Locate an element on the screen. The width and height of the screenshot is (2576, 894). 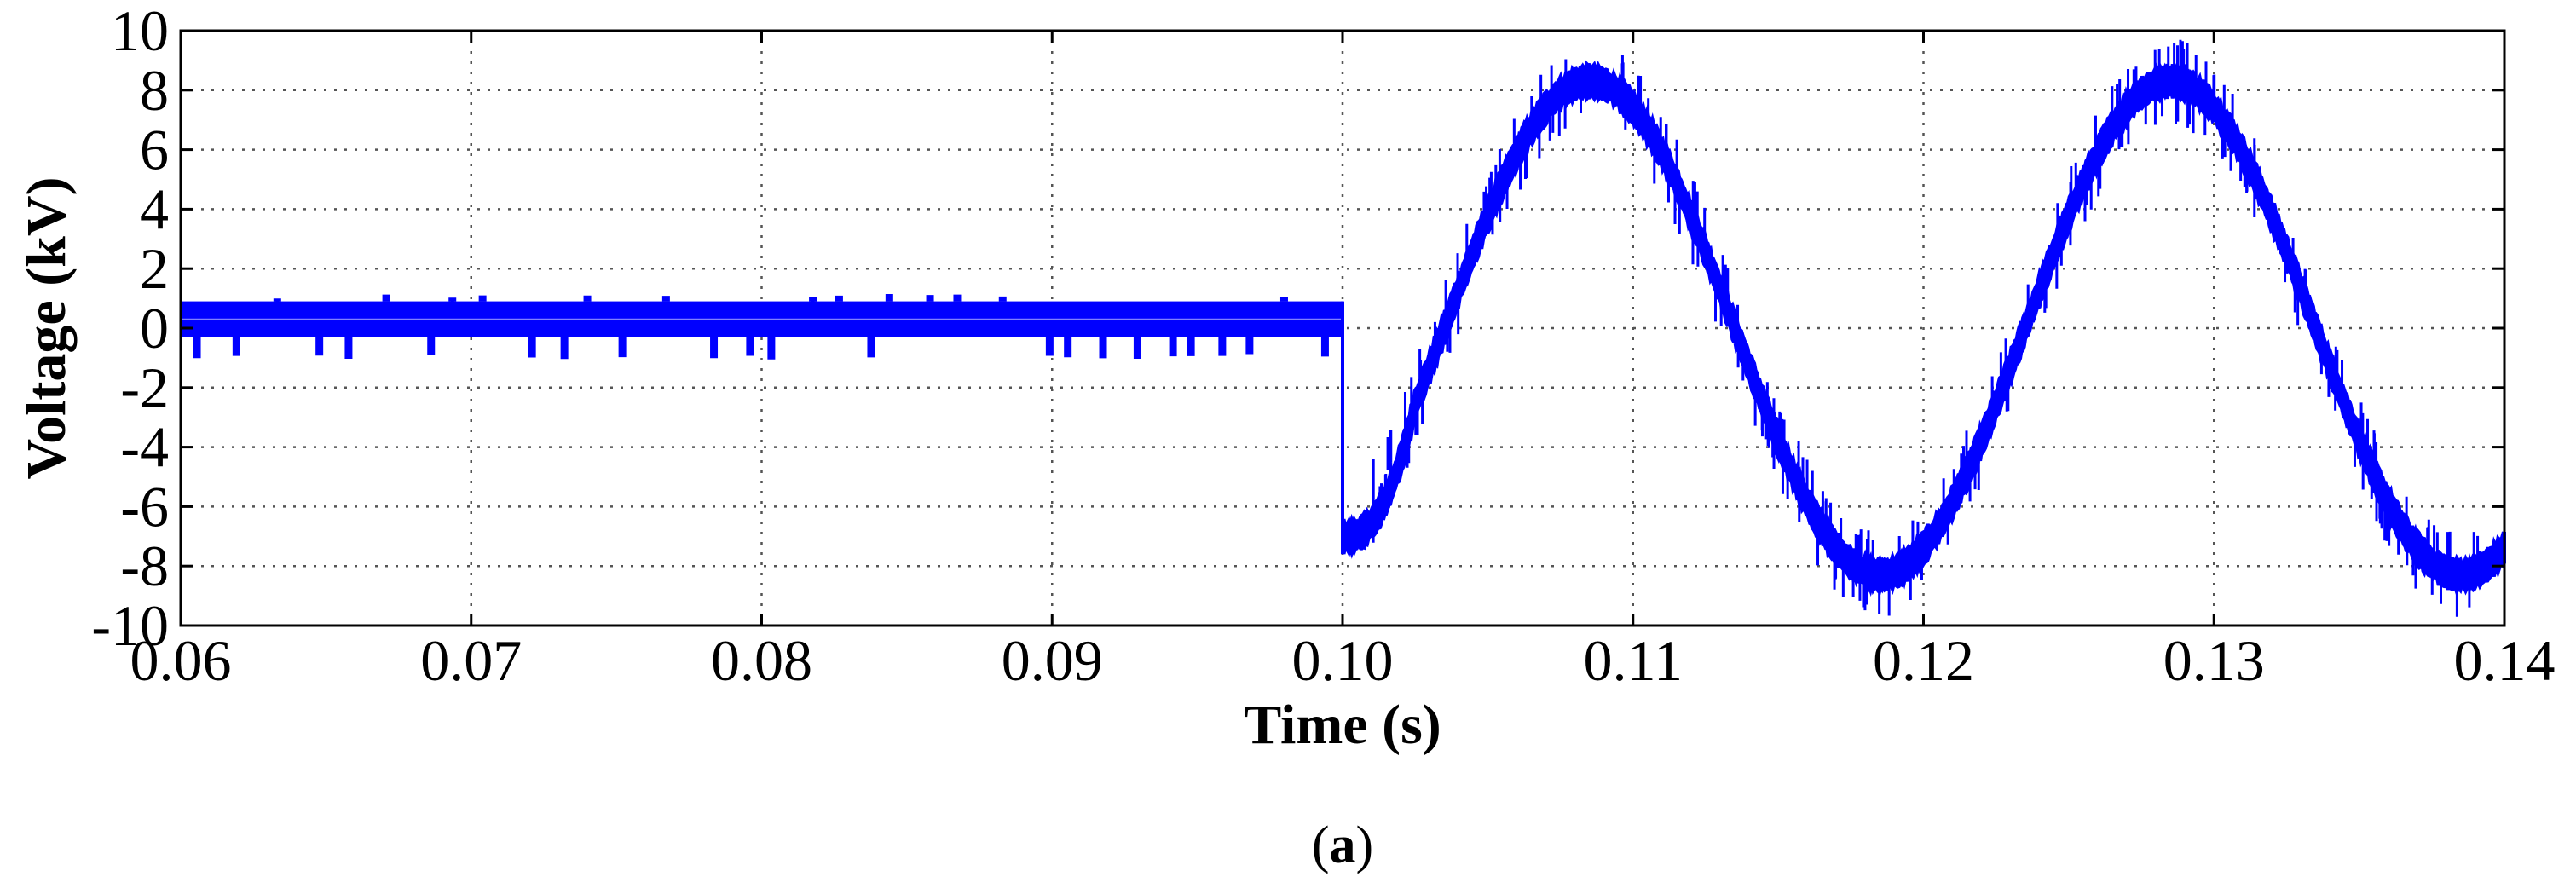
y-tick-label: 10 is located at coordinates (140, 31).